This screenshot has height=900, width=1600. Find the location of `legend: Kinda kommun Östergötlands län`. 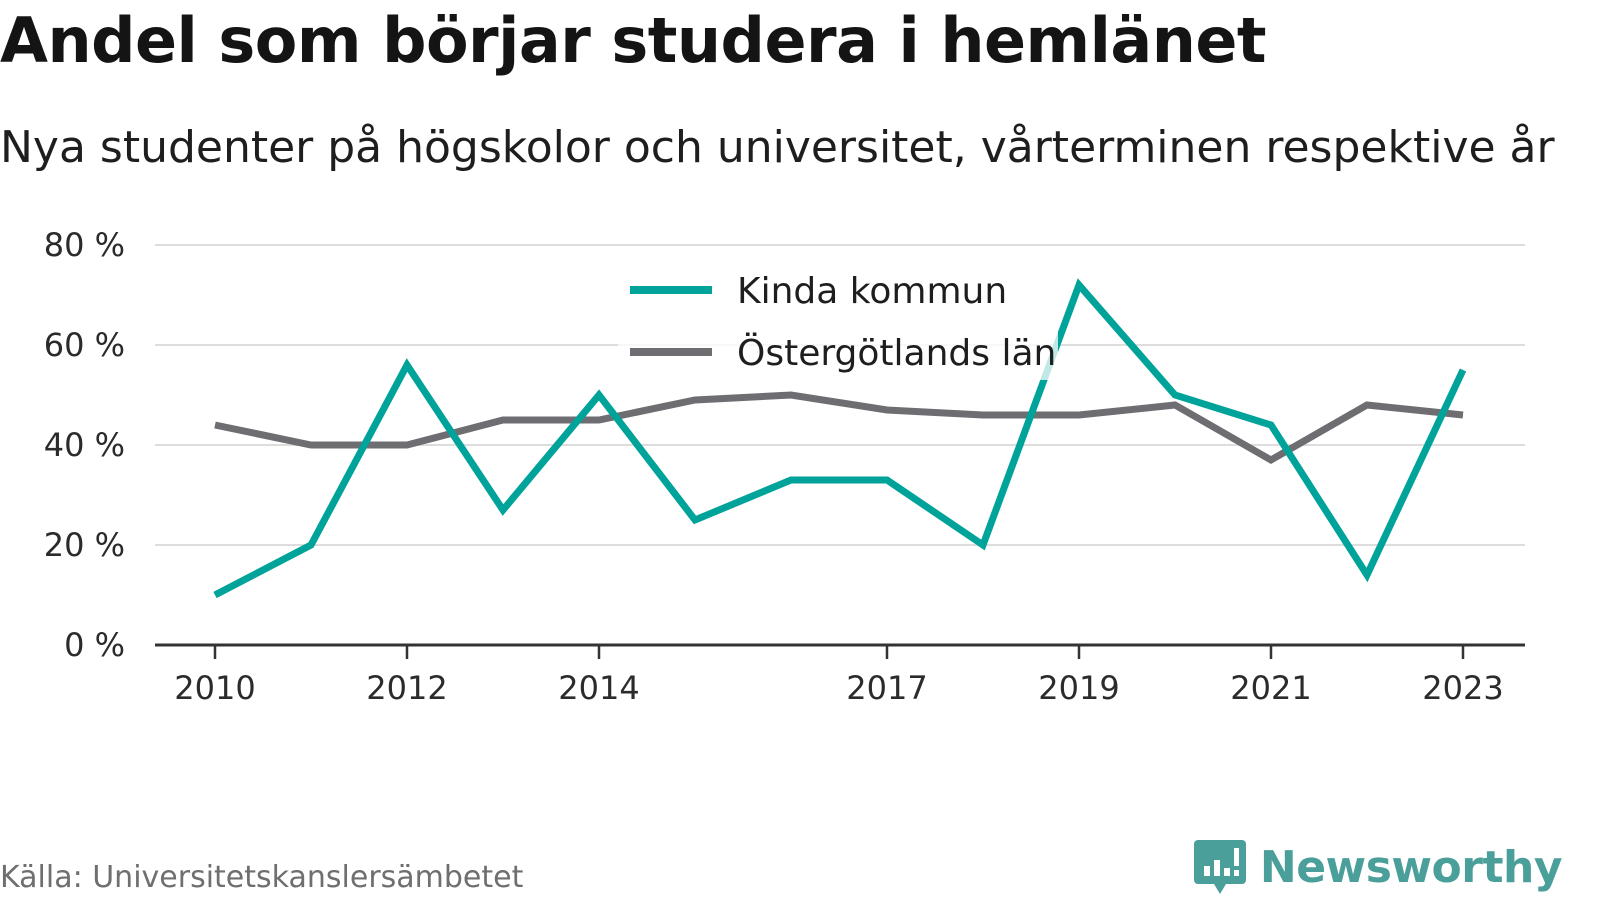

legend: Kinda kommun Östergötlands län is located at coordinates (838, 321).